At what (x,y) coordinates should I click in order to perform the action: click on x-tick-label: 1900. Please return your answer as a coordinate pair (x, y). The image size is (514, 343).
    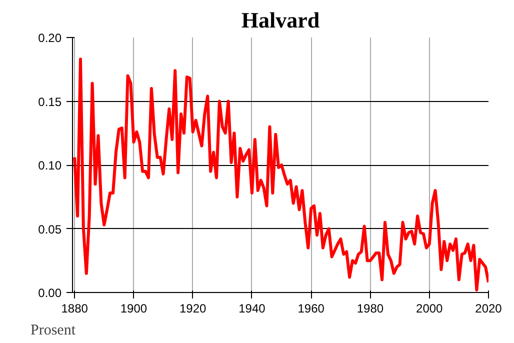
    Looking at the image, I should click on (134, 309).